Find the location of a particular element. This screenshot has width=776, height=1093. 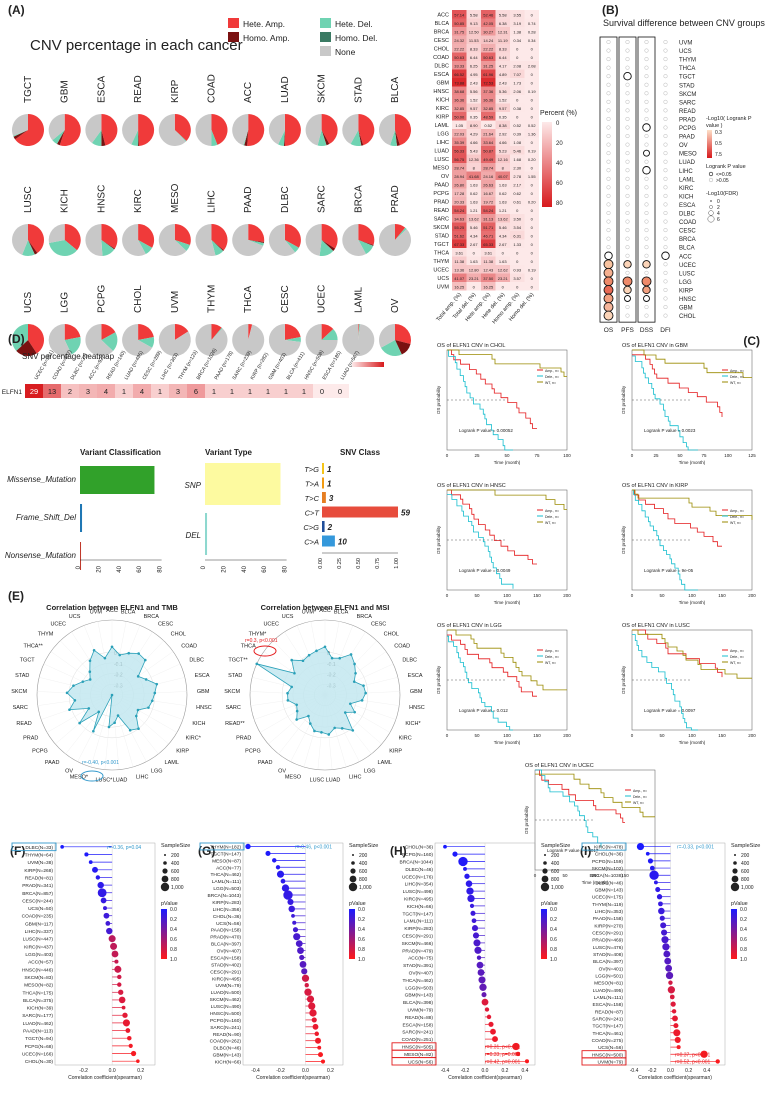

radar-cancer-label: SKCM is located at coordinates (232, 692).